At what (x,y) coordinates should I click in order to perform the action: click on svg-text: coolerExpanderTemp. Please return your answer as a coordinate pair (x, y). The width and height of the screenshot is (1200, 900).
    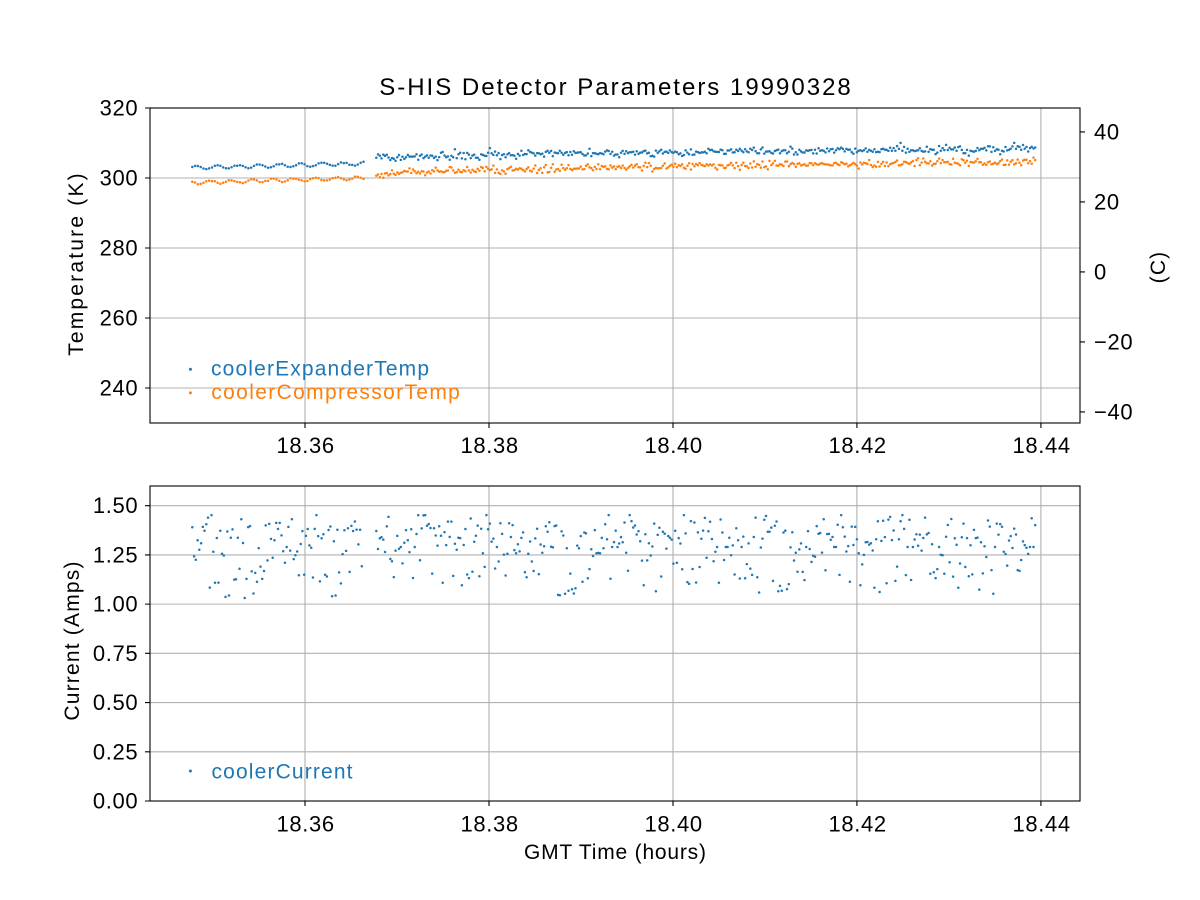
    Looking at the image, I should click on (320, 369).